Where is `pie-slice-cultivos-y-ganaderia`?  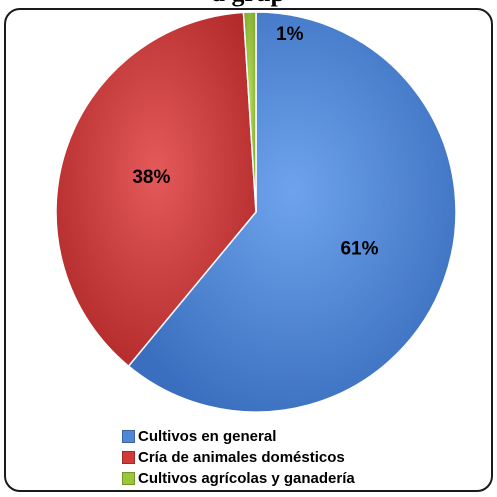 pie-slice-cultivos-y-ganaderia is located at coordinates (249, 112).